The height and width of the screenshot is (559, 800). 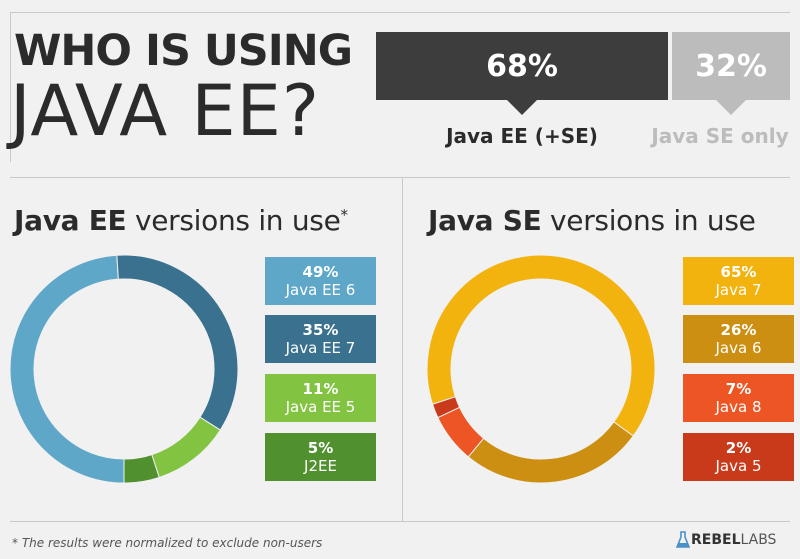 What do you see at coordinates (70, 220) in the screenshot?
I see `ee-section-title-bold: Java EE` at bounding box center [70, 220].